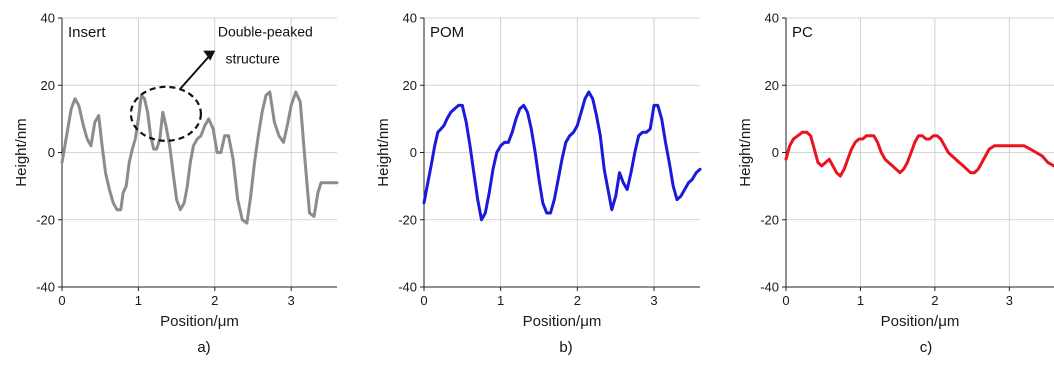  What do you see at coordinates (565, 347) in the screenshot?
I see `panel-label: b)` at bounding box center [565, 347].